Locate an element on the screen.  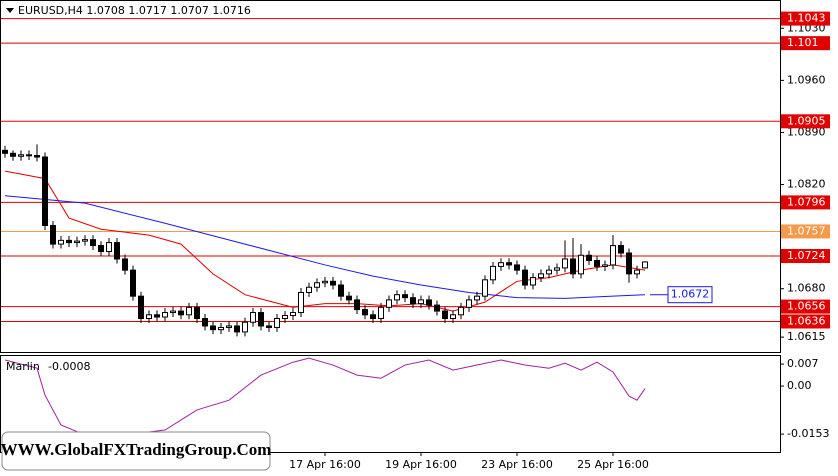
level-label: 1.0757 is located at coordinates (806, 230).